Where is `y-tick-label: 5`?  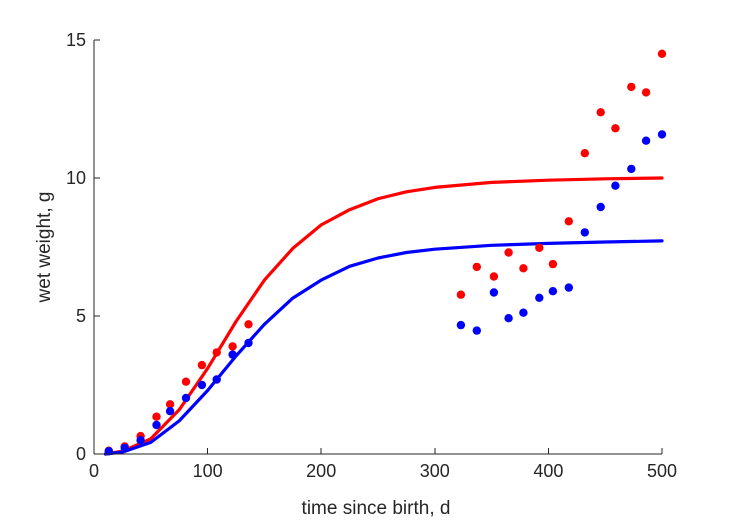
y-tick-label: 5 is located at coordinates (81, 316).